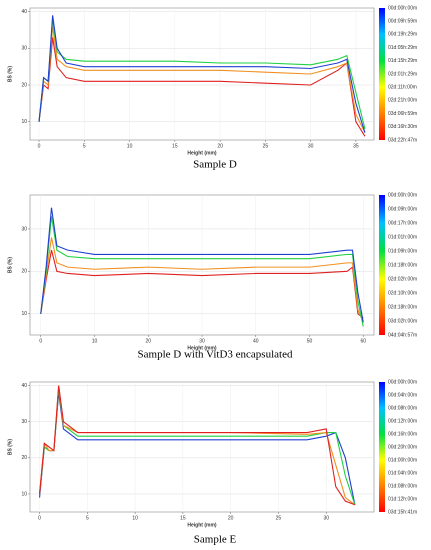 Image resolution: width=431 pixels, height=550 pixels. Describe the element at coordinates (402, 512) in the screenshot. I see `colorbar-label: 03d:15h:41m` at that location.